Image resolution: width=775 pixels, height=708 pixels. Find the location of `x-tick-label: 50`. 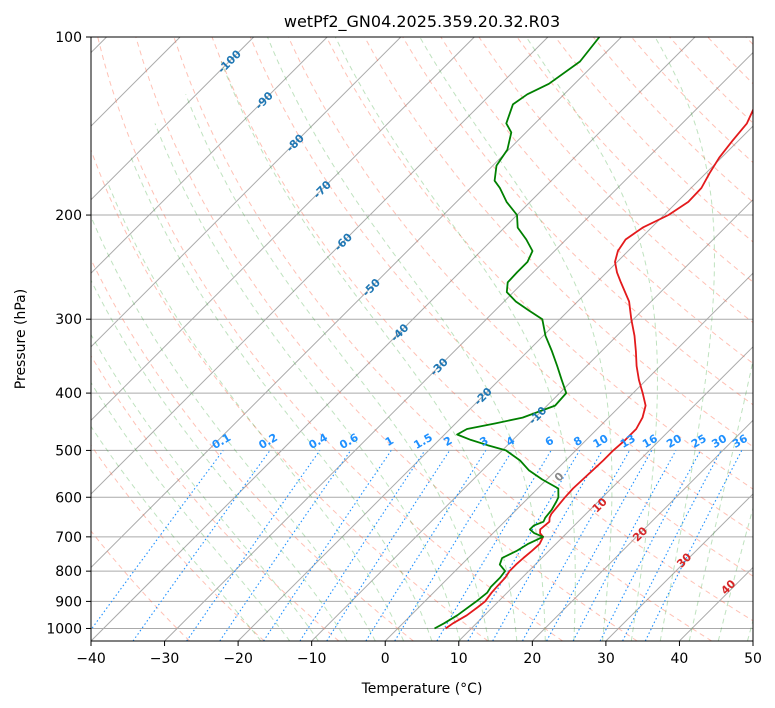

x-tick-label: 50 is located at coordinates (753, 659).